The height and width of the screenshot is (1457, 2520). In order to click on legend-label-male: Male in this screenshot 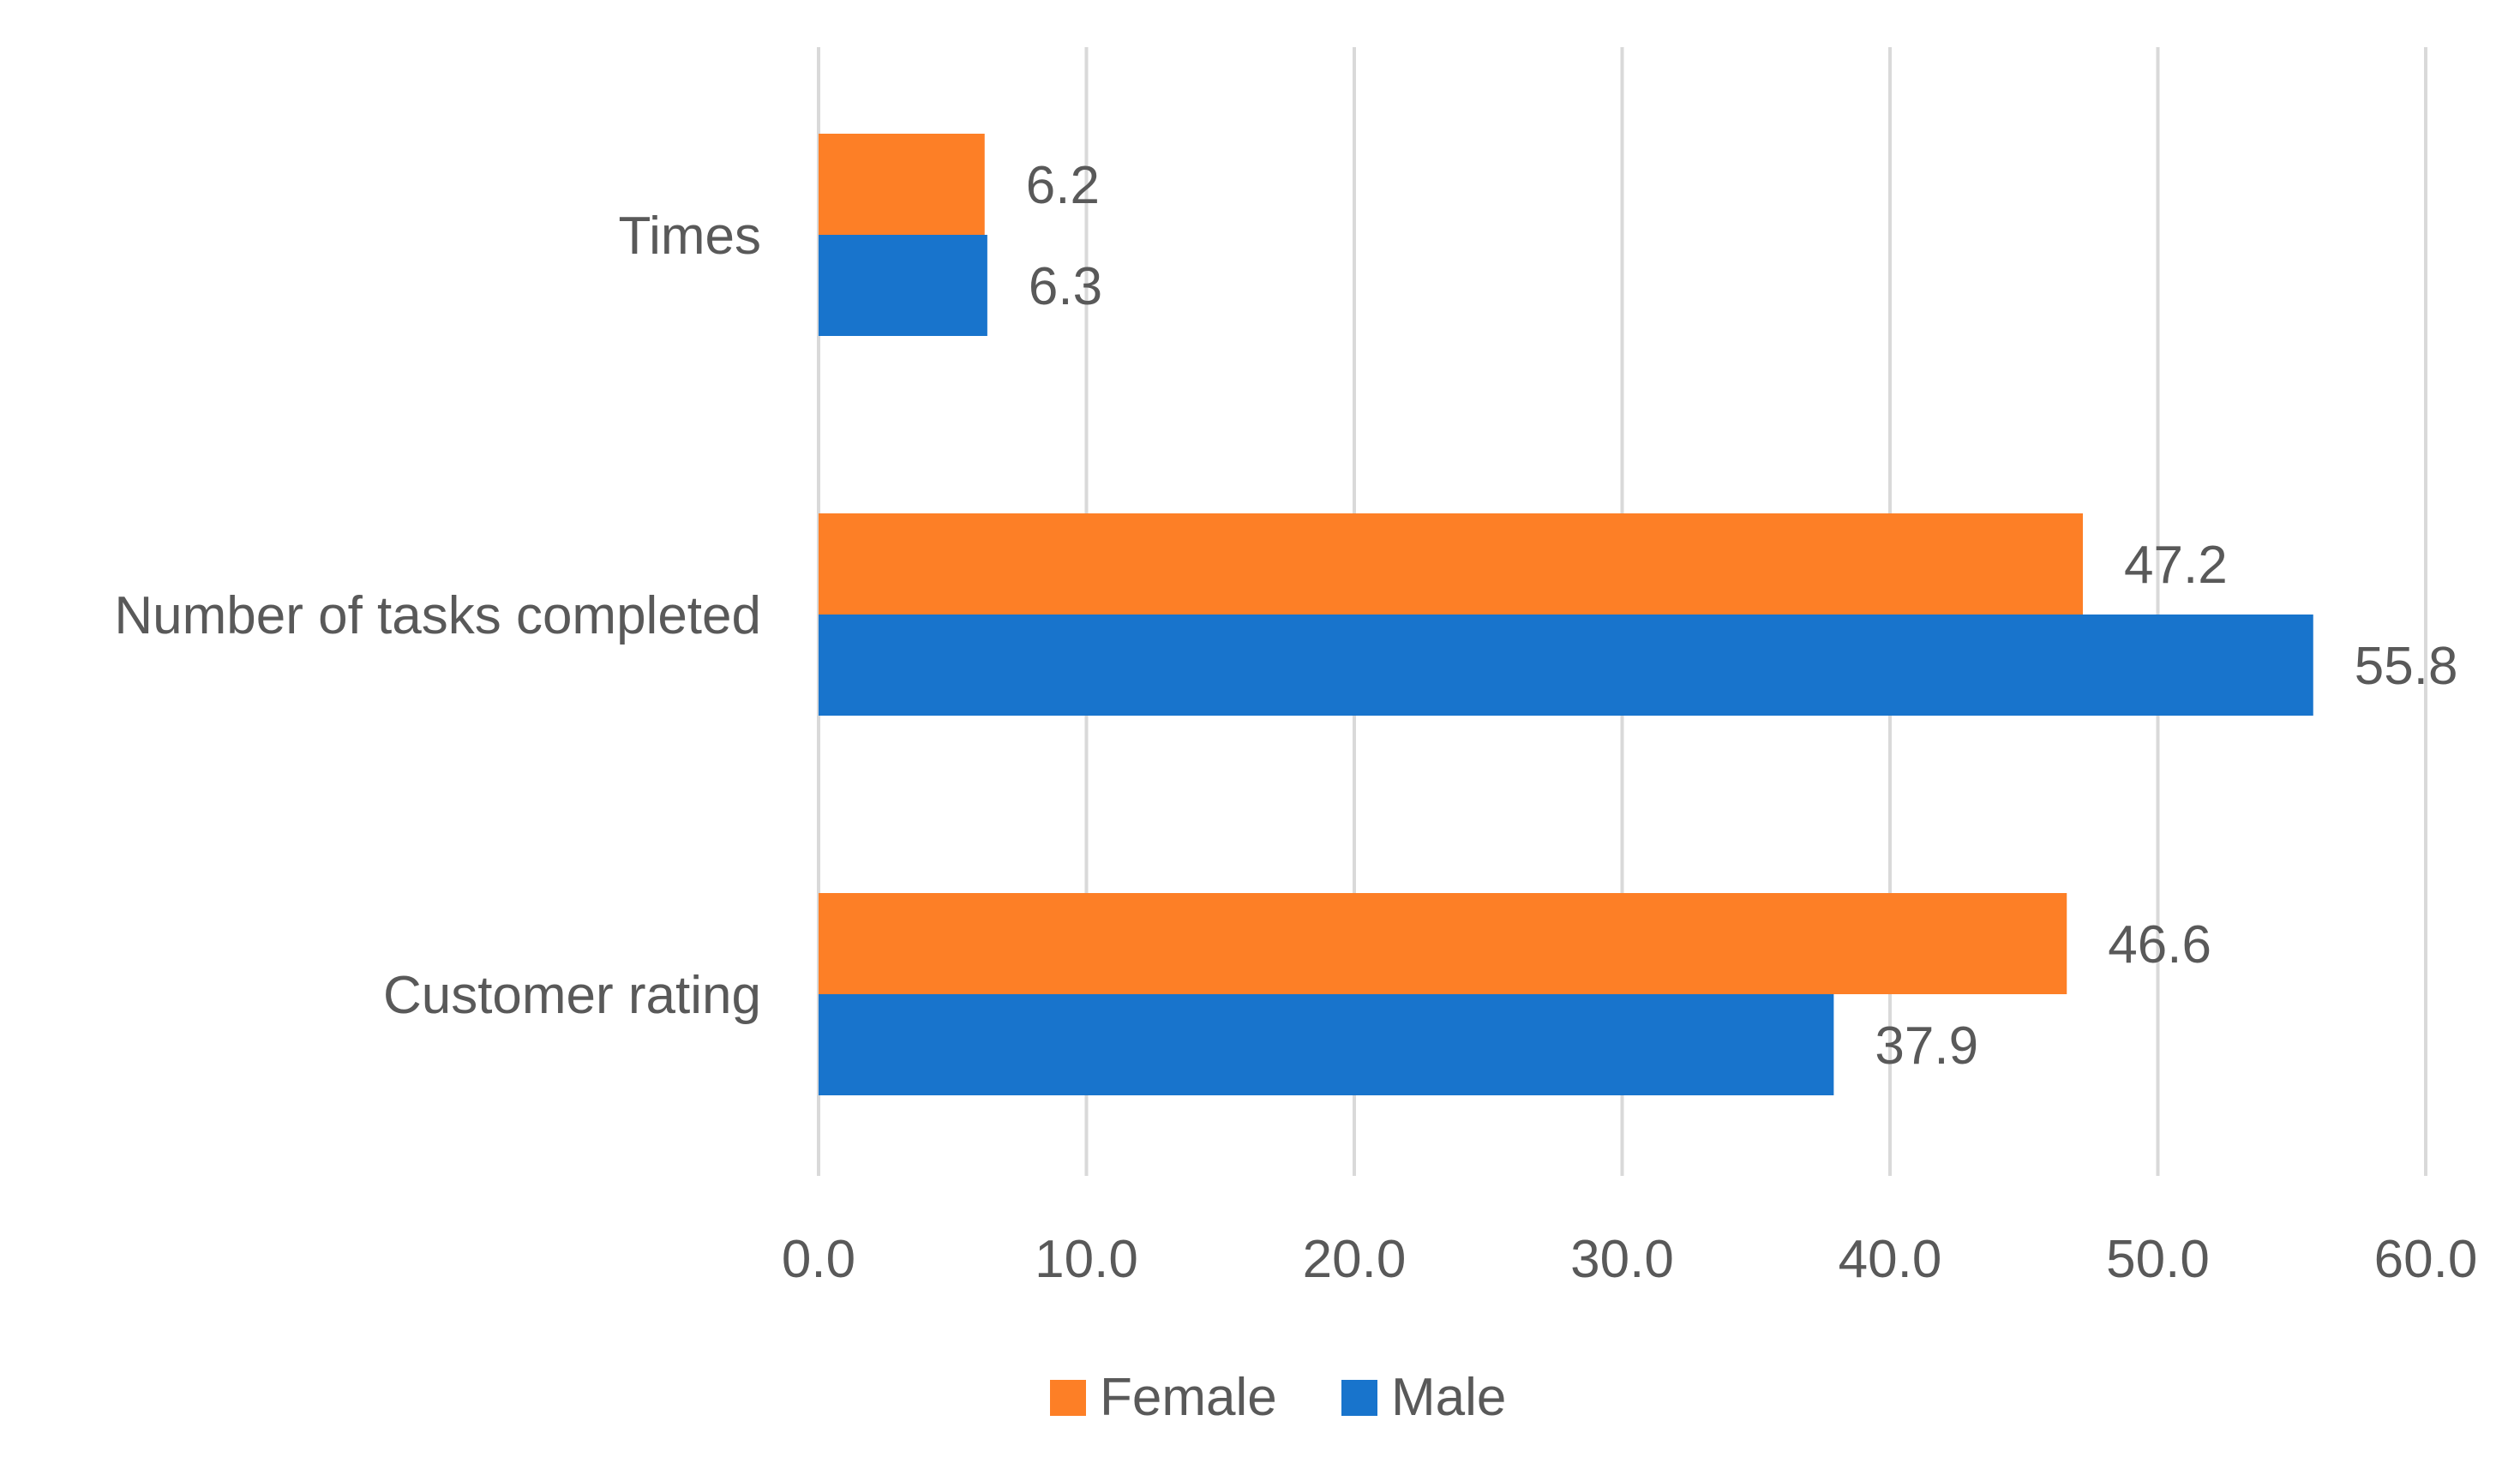, I will do `click(1448, 1397)`.